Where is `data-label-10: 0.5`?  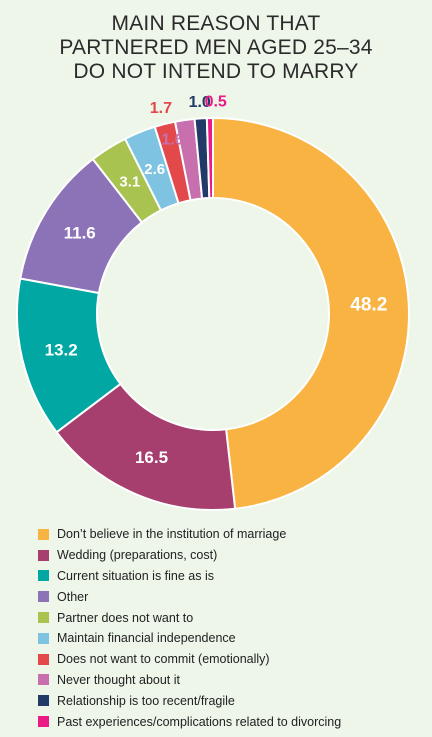
data-label-10: 0.5 is located at coordinates (216, 102).